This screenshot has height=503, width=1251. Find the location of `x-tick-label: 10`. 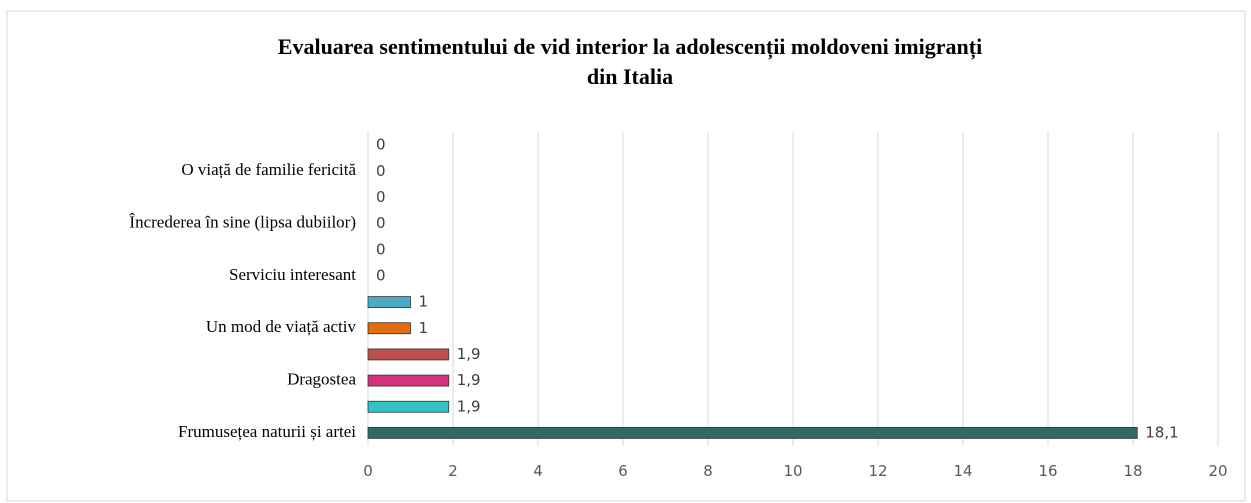

x-tick-label: 10 is located at coordinates (792, 471).